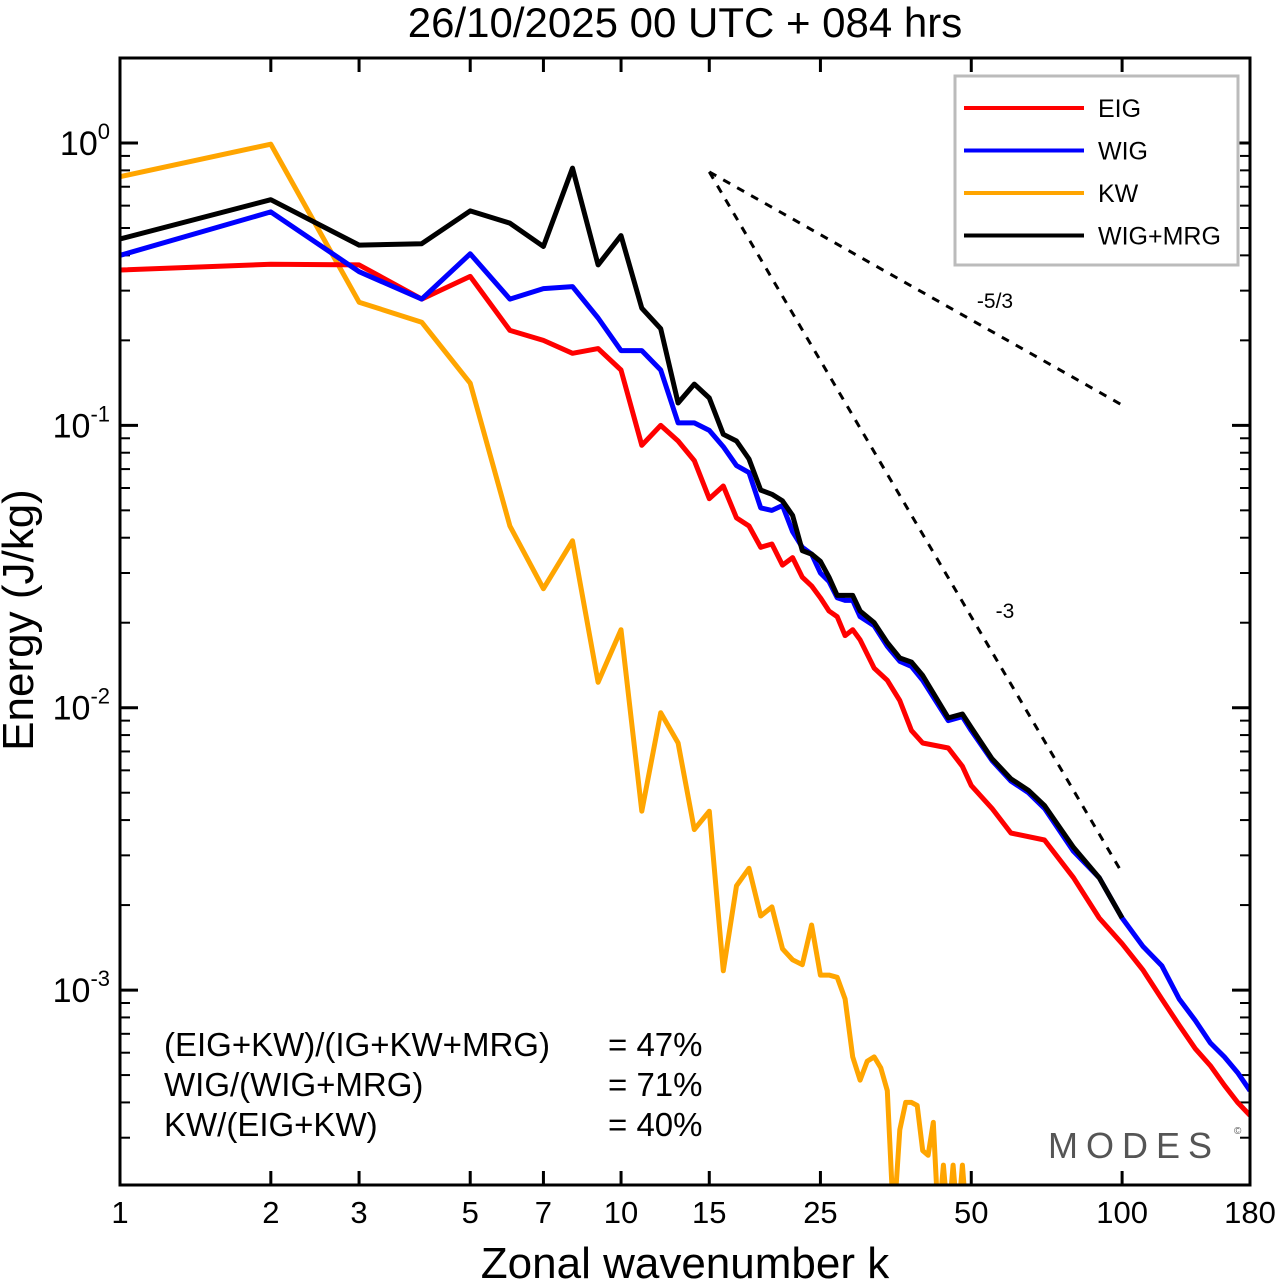 The width and height of the screenshot is (1280, 1281). What do you see at coordinates (709, 1212) in the screenshot?
I see `x-tick-label: 15` at bounding box center [709, 1212].